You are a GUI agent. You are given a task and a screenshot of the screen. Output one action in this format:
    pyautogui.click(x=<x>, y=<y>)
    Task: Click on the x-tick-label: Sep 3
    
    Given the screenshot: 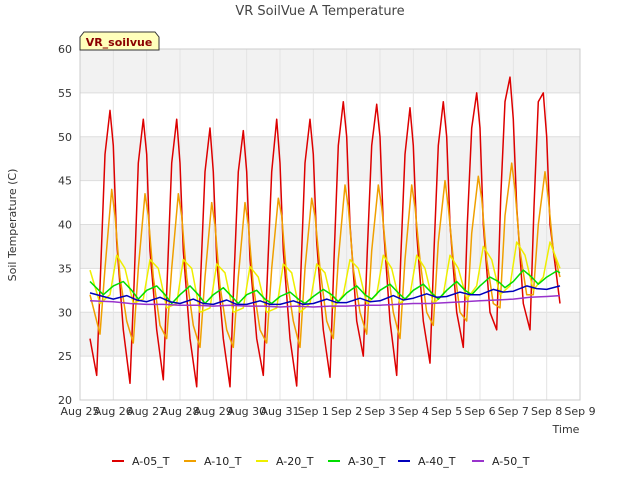 What is the action you would take?
    pyautogui.click(x=379, y=411)
    